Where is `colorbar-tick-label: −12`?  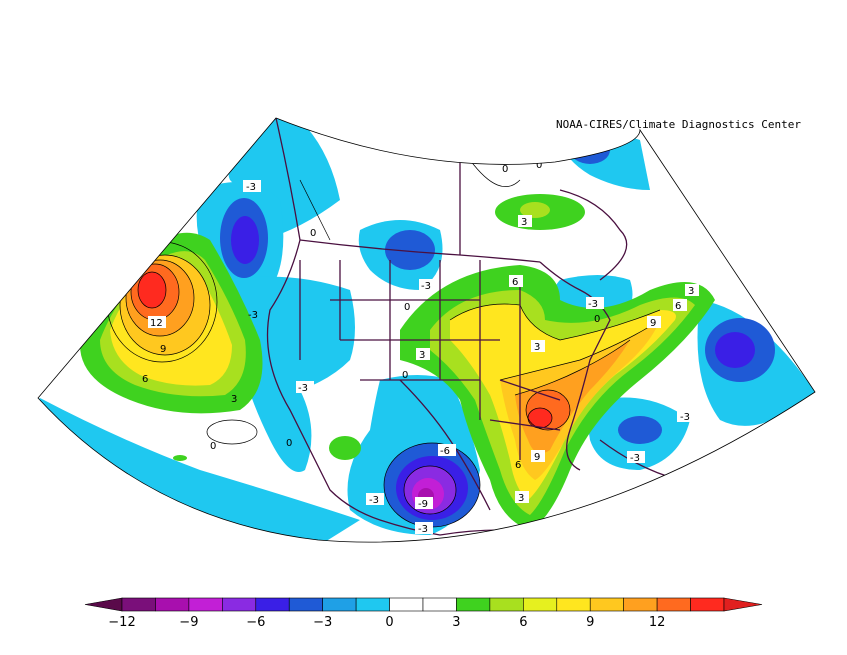 colorbar-tick-label: −12 is located at coordinates (121, 622).